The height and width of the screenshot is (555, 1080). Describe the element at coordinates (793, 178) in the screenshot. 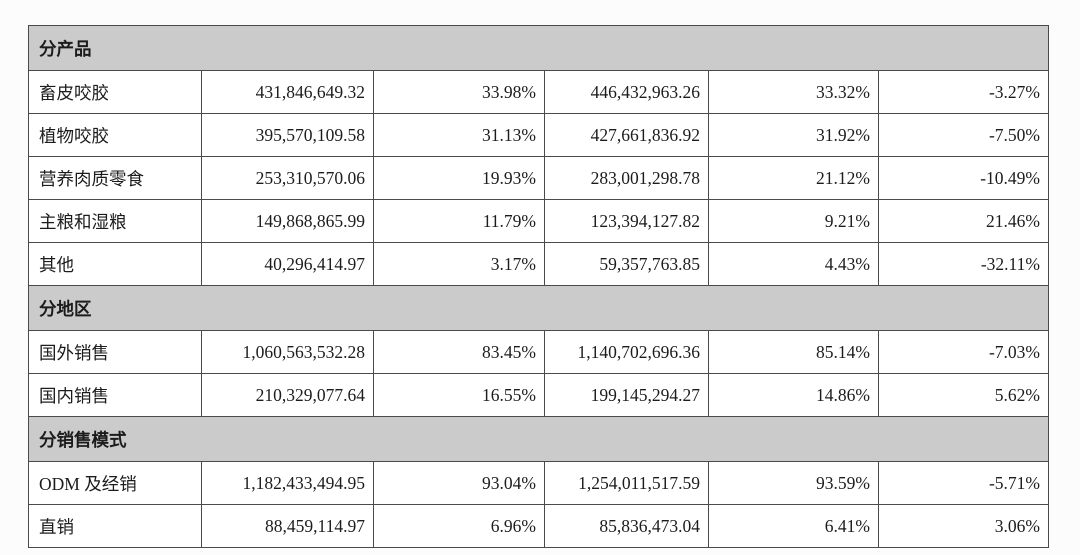

I see `cell-ratio-prior: 21.12%` at that location.